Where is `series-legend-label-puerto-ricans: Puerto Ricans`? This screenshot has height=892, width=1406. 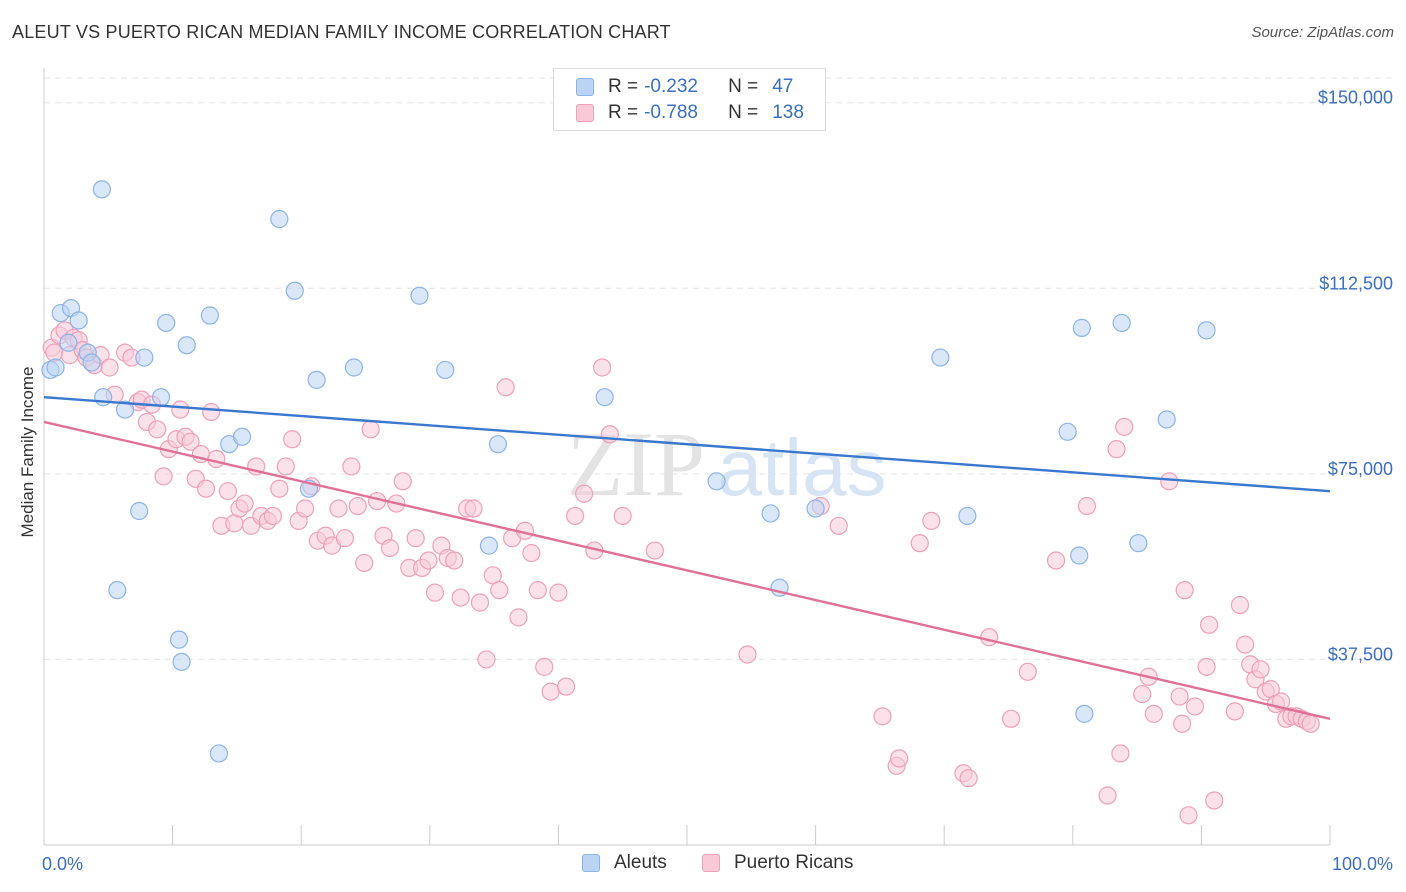
series-legend-label-puerto-ricans: Puerto Ricans is located at coordinates (794, 862).